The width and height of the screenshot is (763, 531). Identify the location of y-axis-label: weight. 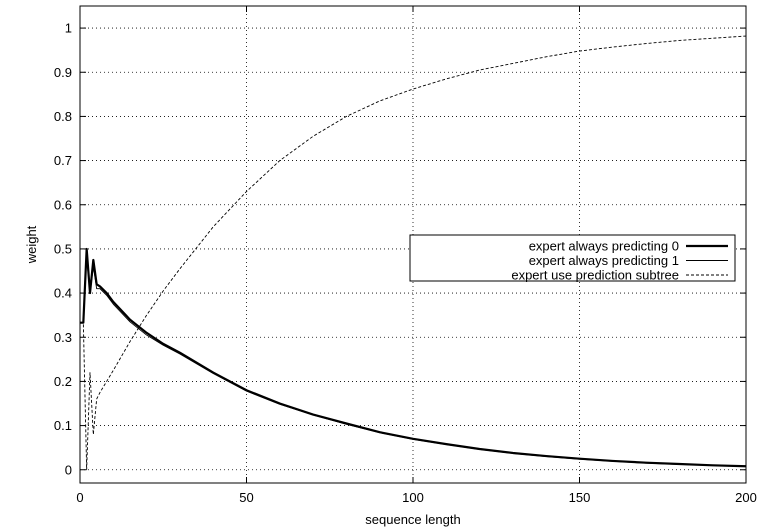
(31, 244).